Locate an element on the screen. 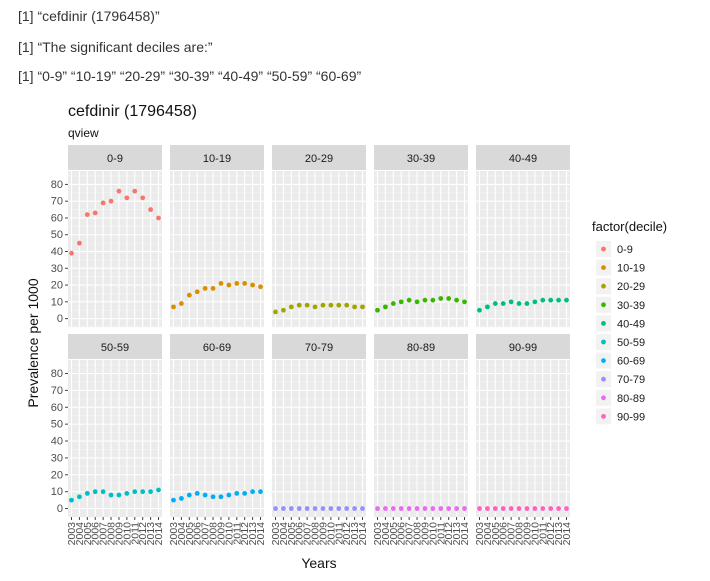  y-tick-label: 0 is located at coordinates (60, 319).